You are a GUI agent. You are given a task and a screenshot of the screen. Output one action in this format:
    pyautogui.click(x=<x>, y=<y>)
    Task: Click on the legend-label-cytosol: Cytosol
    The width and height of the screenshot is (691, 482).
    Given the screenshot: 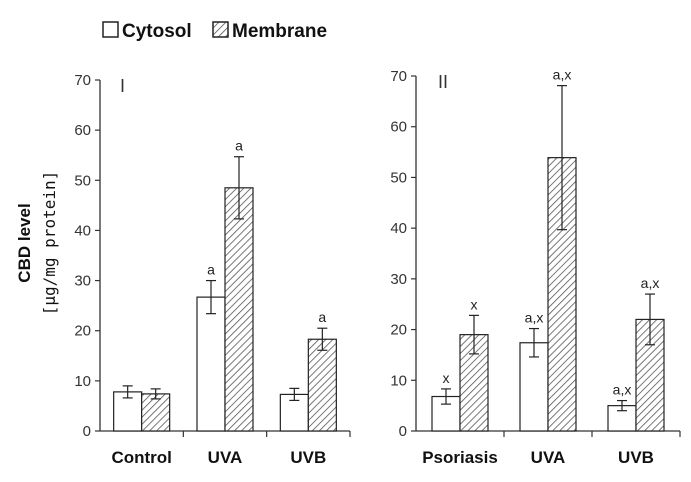 What is the action you would take?
    pyautogui.click(x=157, y=31)
    